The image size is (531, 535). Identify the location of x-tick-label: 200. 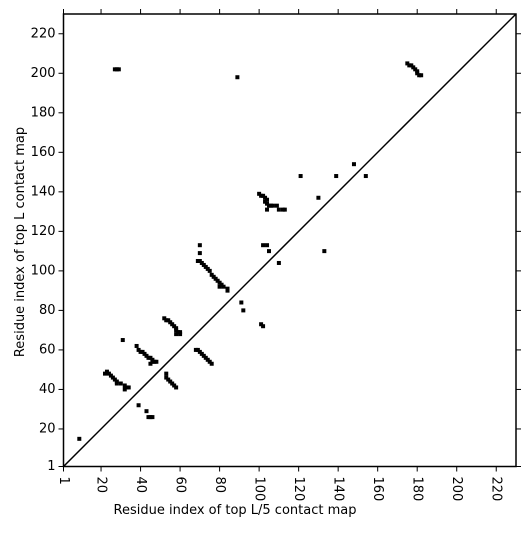
(456, 489).